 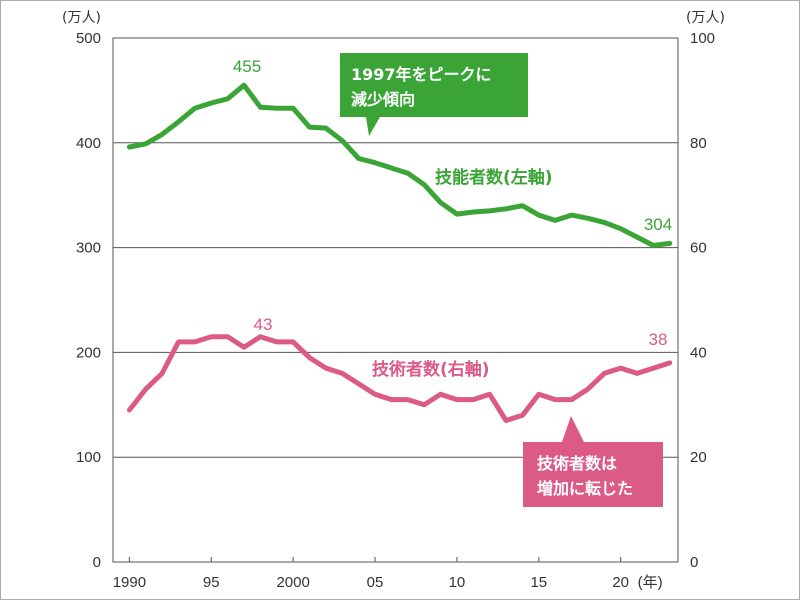 What do you see at coordinates (694, 562) in the screenshot?
I see `right-tick-label: 0` at bounding box center [694, 562].